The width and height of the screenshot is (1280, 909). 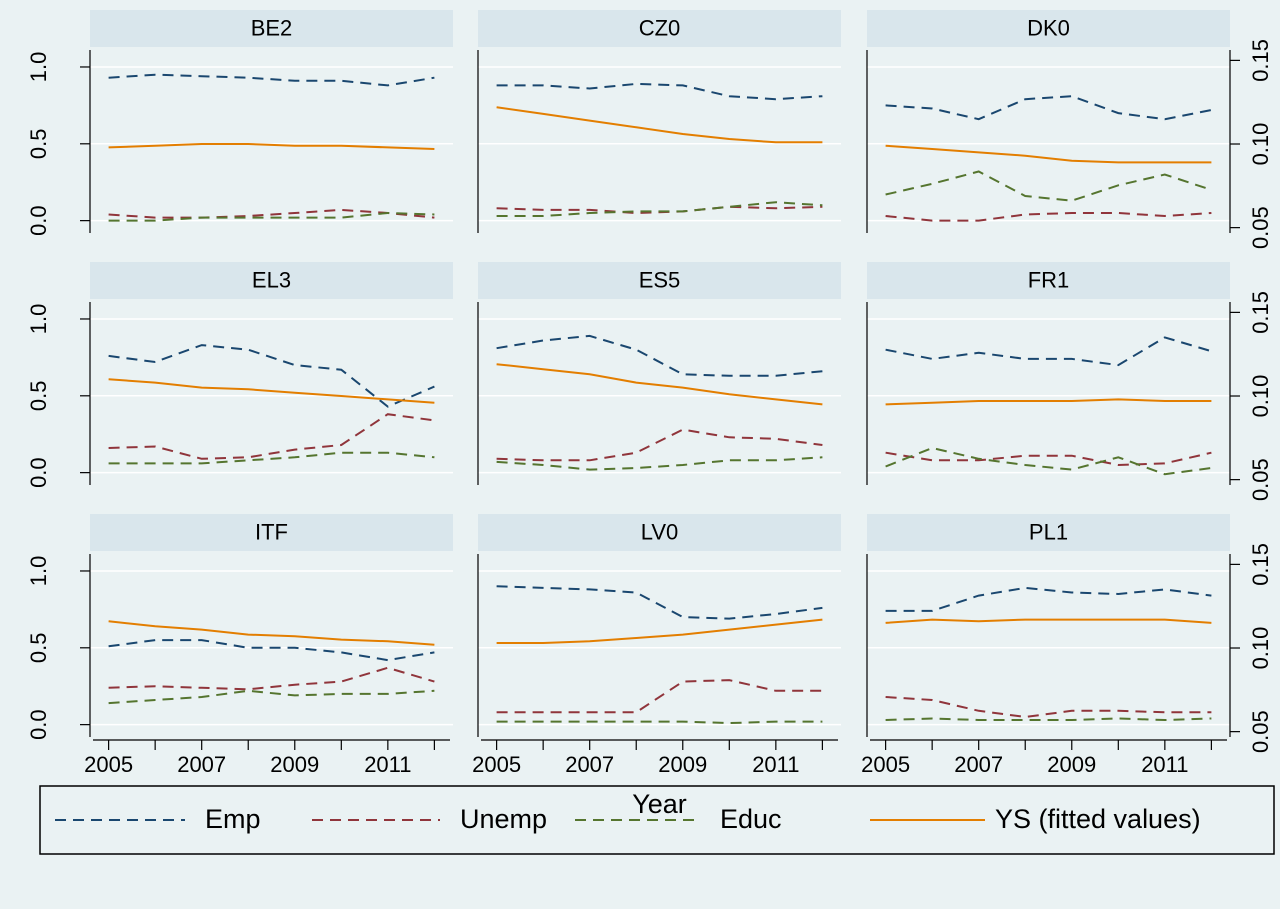 I want to click on panel-title: PL1, so click(x=1048, y=531).